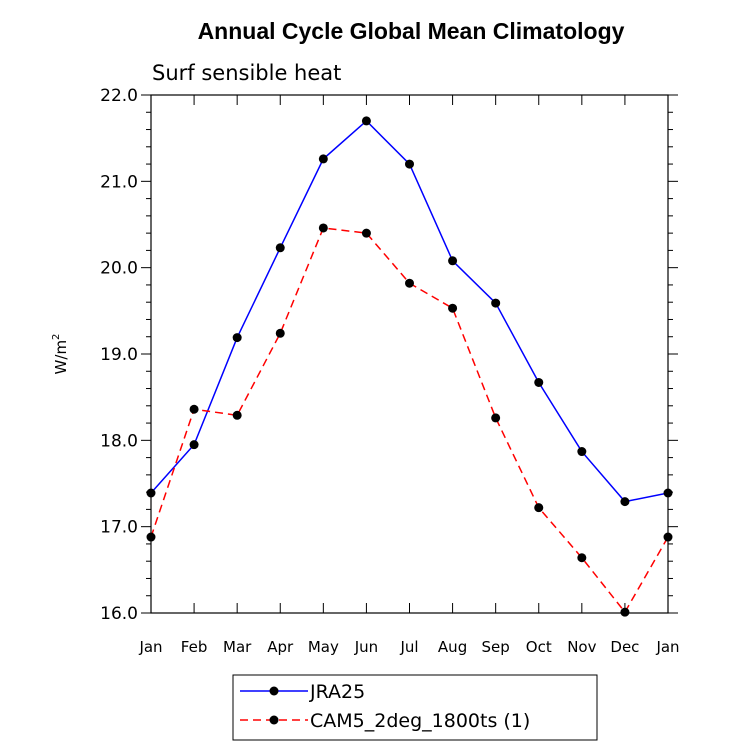 Image resolution: width=733 pixels, height=748 pixels. What do you see at coordinates (274, 720) in the screenshot?
I see `legend-marker-cam5` at bounding box center [274, 720].